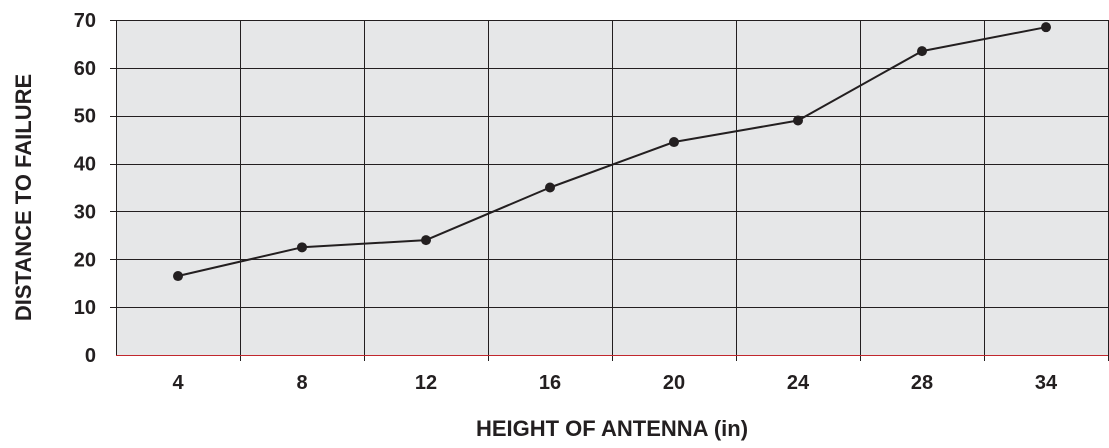 Image resolution: width=1109 pixels, height=448 pixels. Describe the element at coordinates (90, 356) in the screenshot. I see `y-tick-label: 0` at that location.